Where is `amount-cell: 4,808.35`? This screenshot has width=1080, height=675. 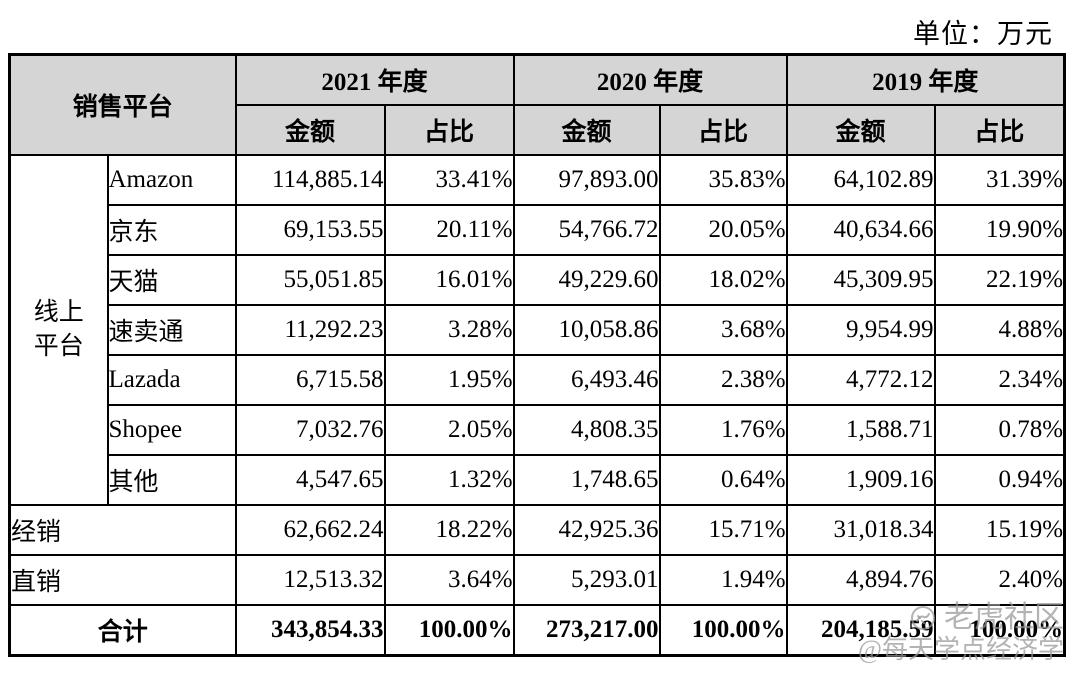 amount-cell: 4,808.35 is located at coordinates (586, 430).